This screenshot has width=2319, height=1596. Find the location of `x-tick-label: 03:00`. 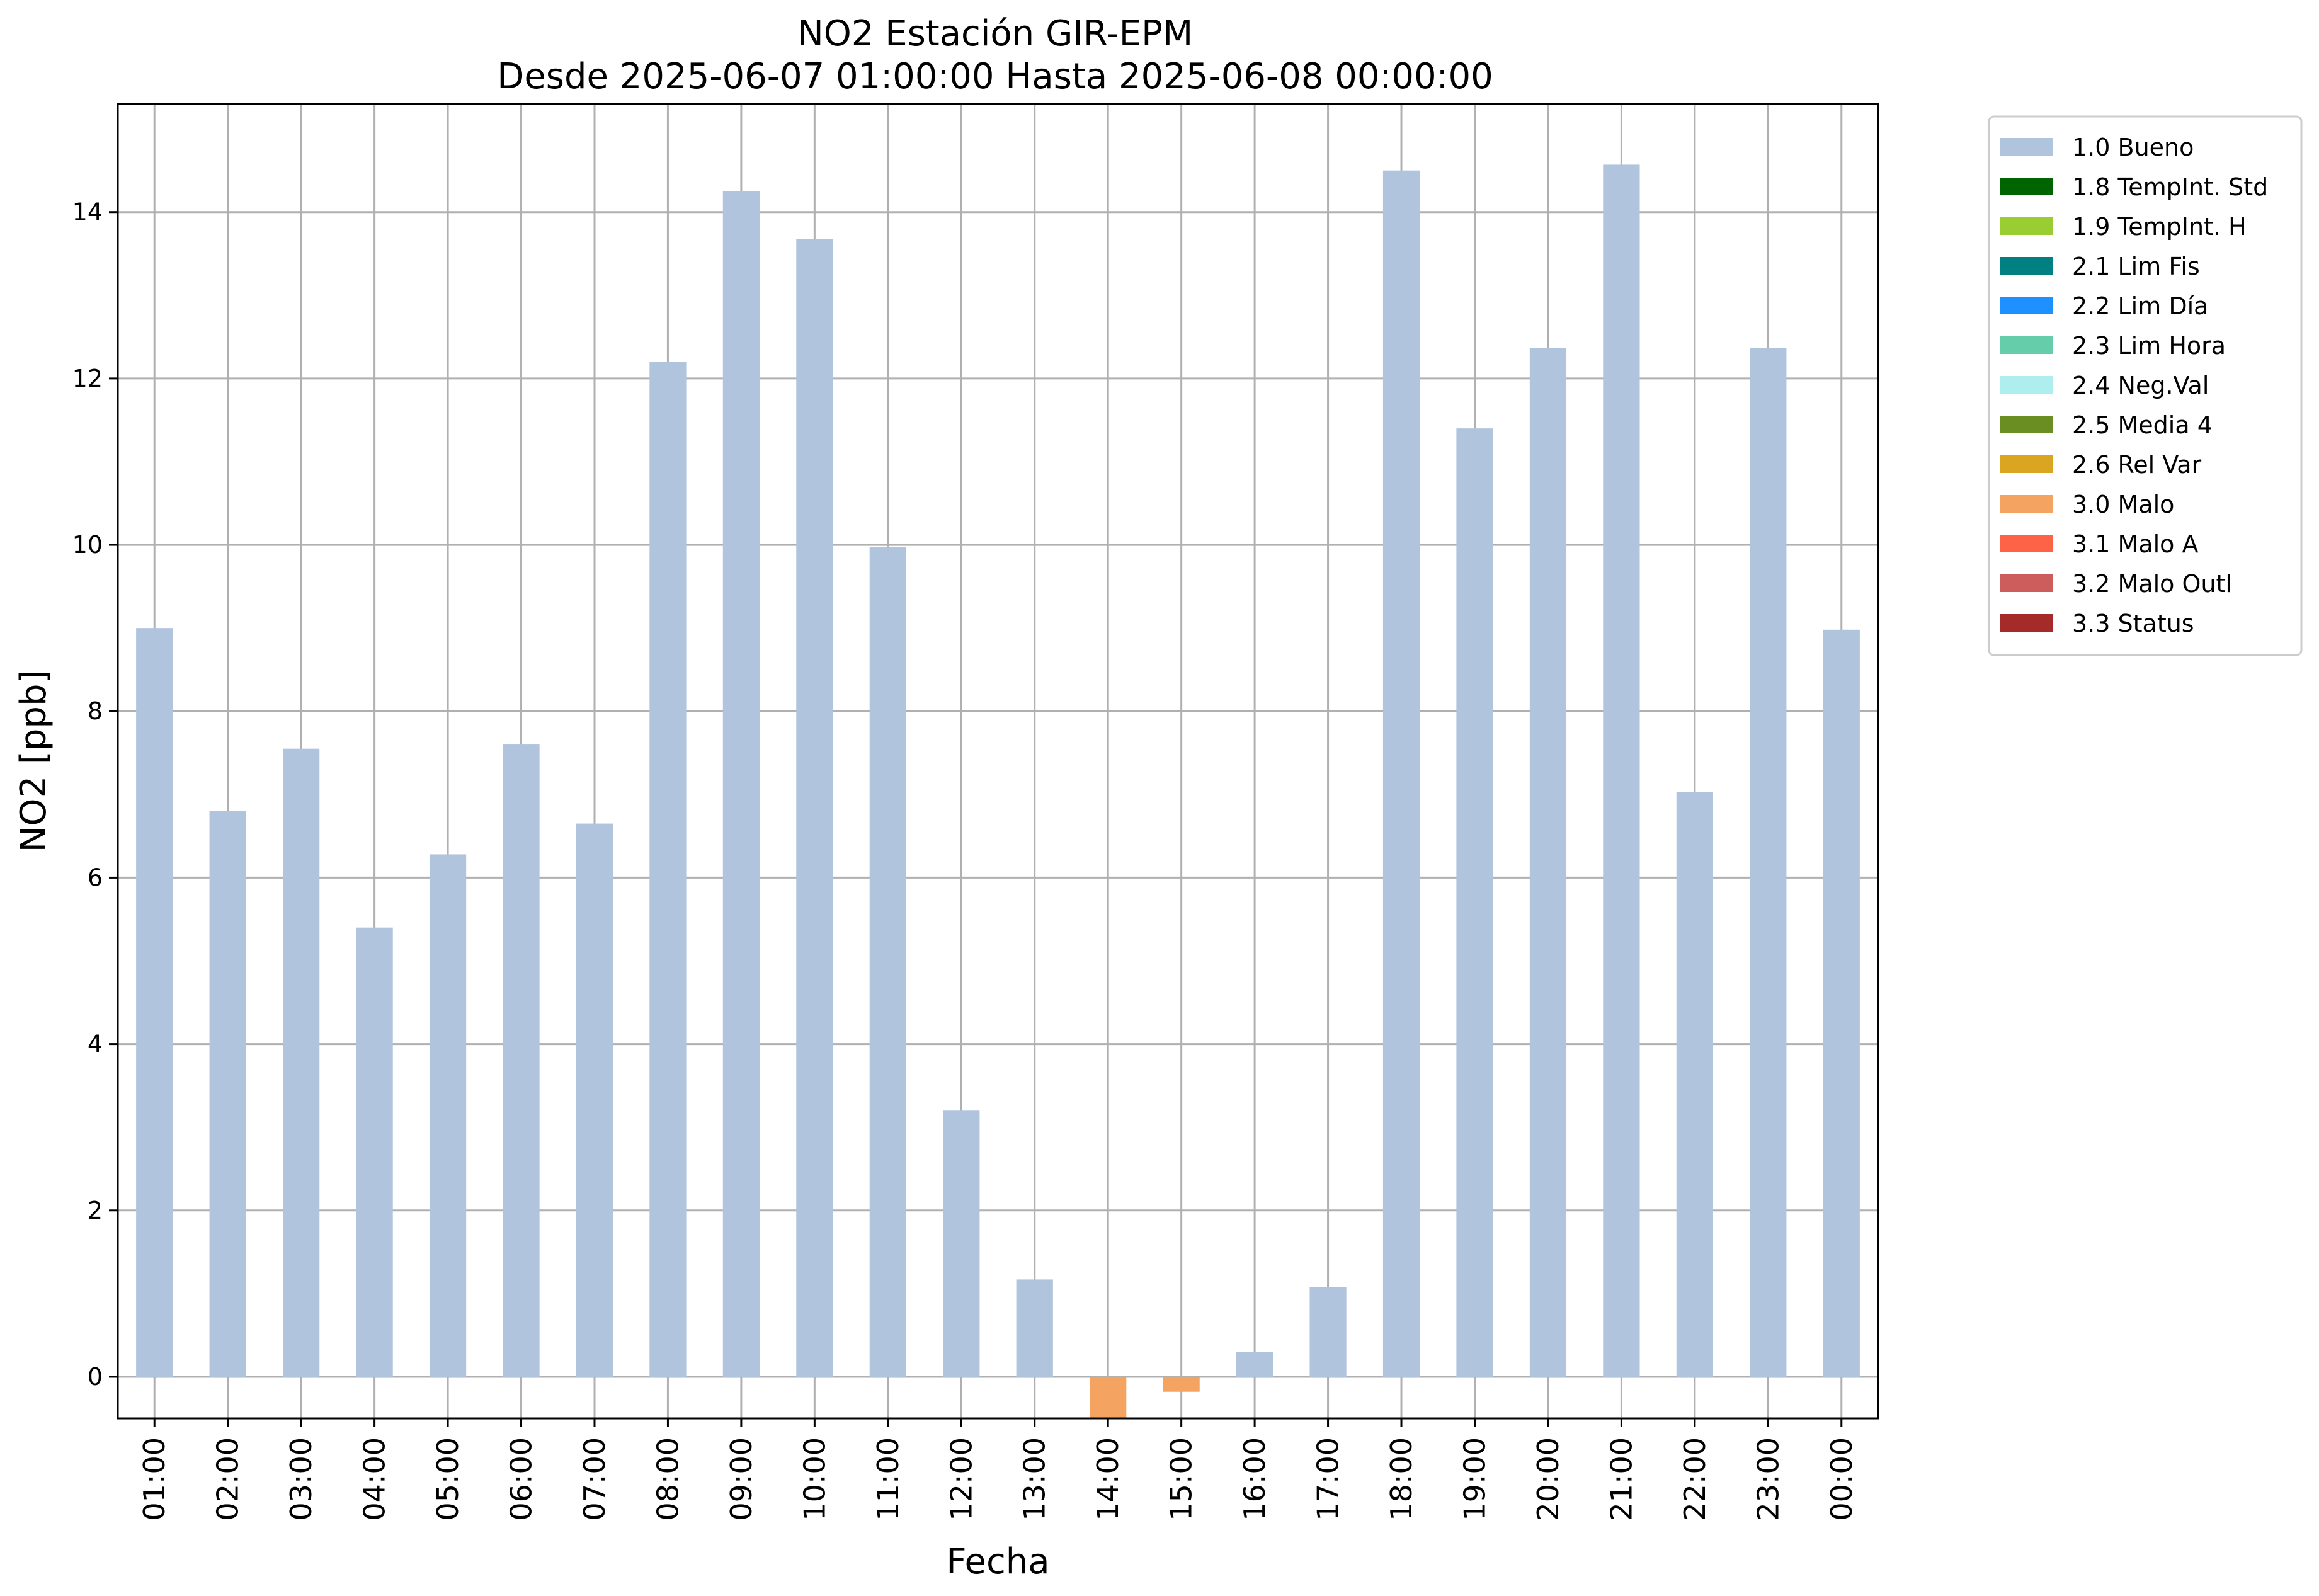

x-tick-label: 03:00 is located at coordinates (301, 1479).